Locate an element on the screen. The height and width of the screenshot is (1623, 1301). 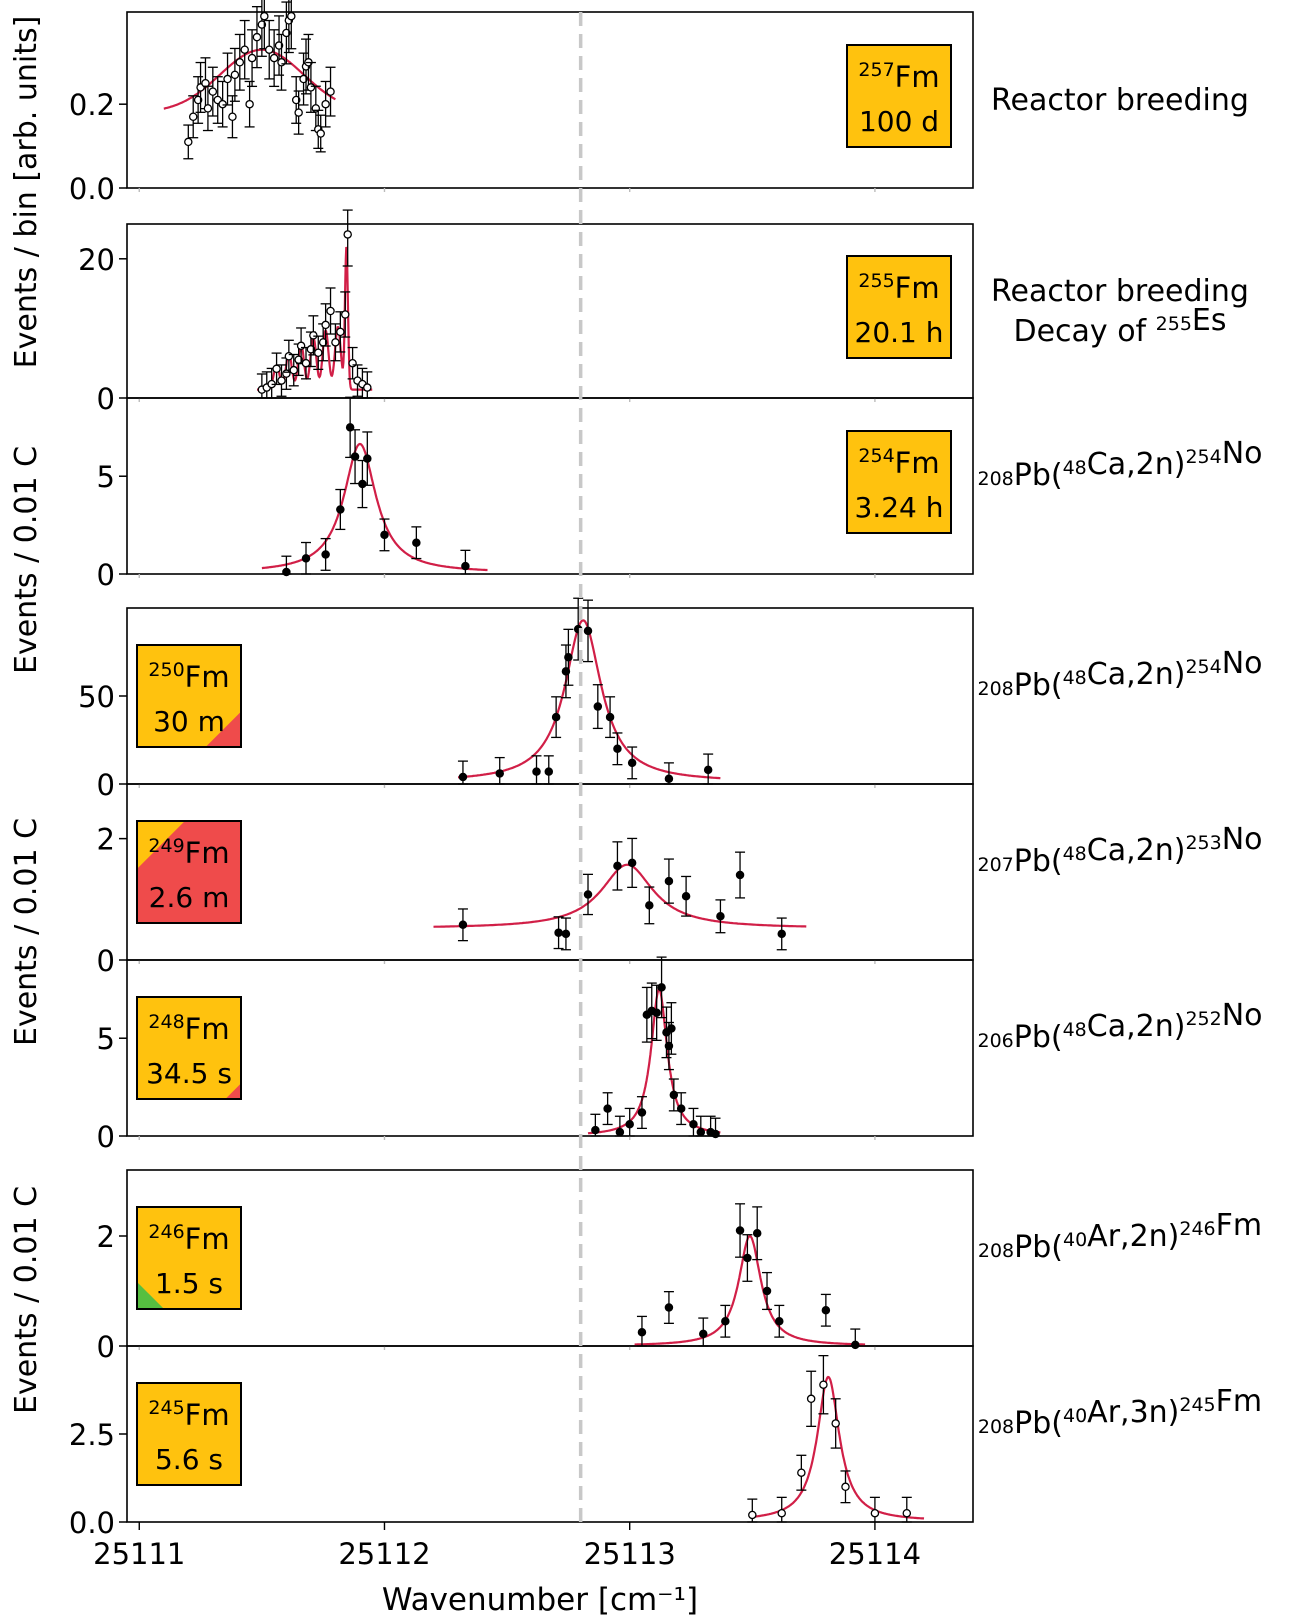
panel-257fm: 0.0 0.2 257Fm 100 d Reactor breeding is located at coordinates (659, 103).